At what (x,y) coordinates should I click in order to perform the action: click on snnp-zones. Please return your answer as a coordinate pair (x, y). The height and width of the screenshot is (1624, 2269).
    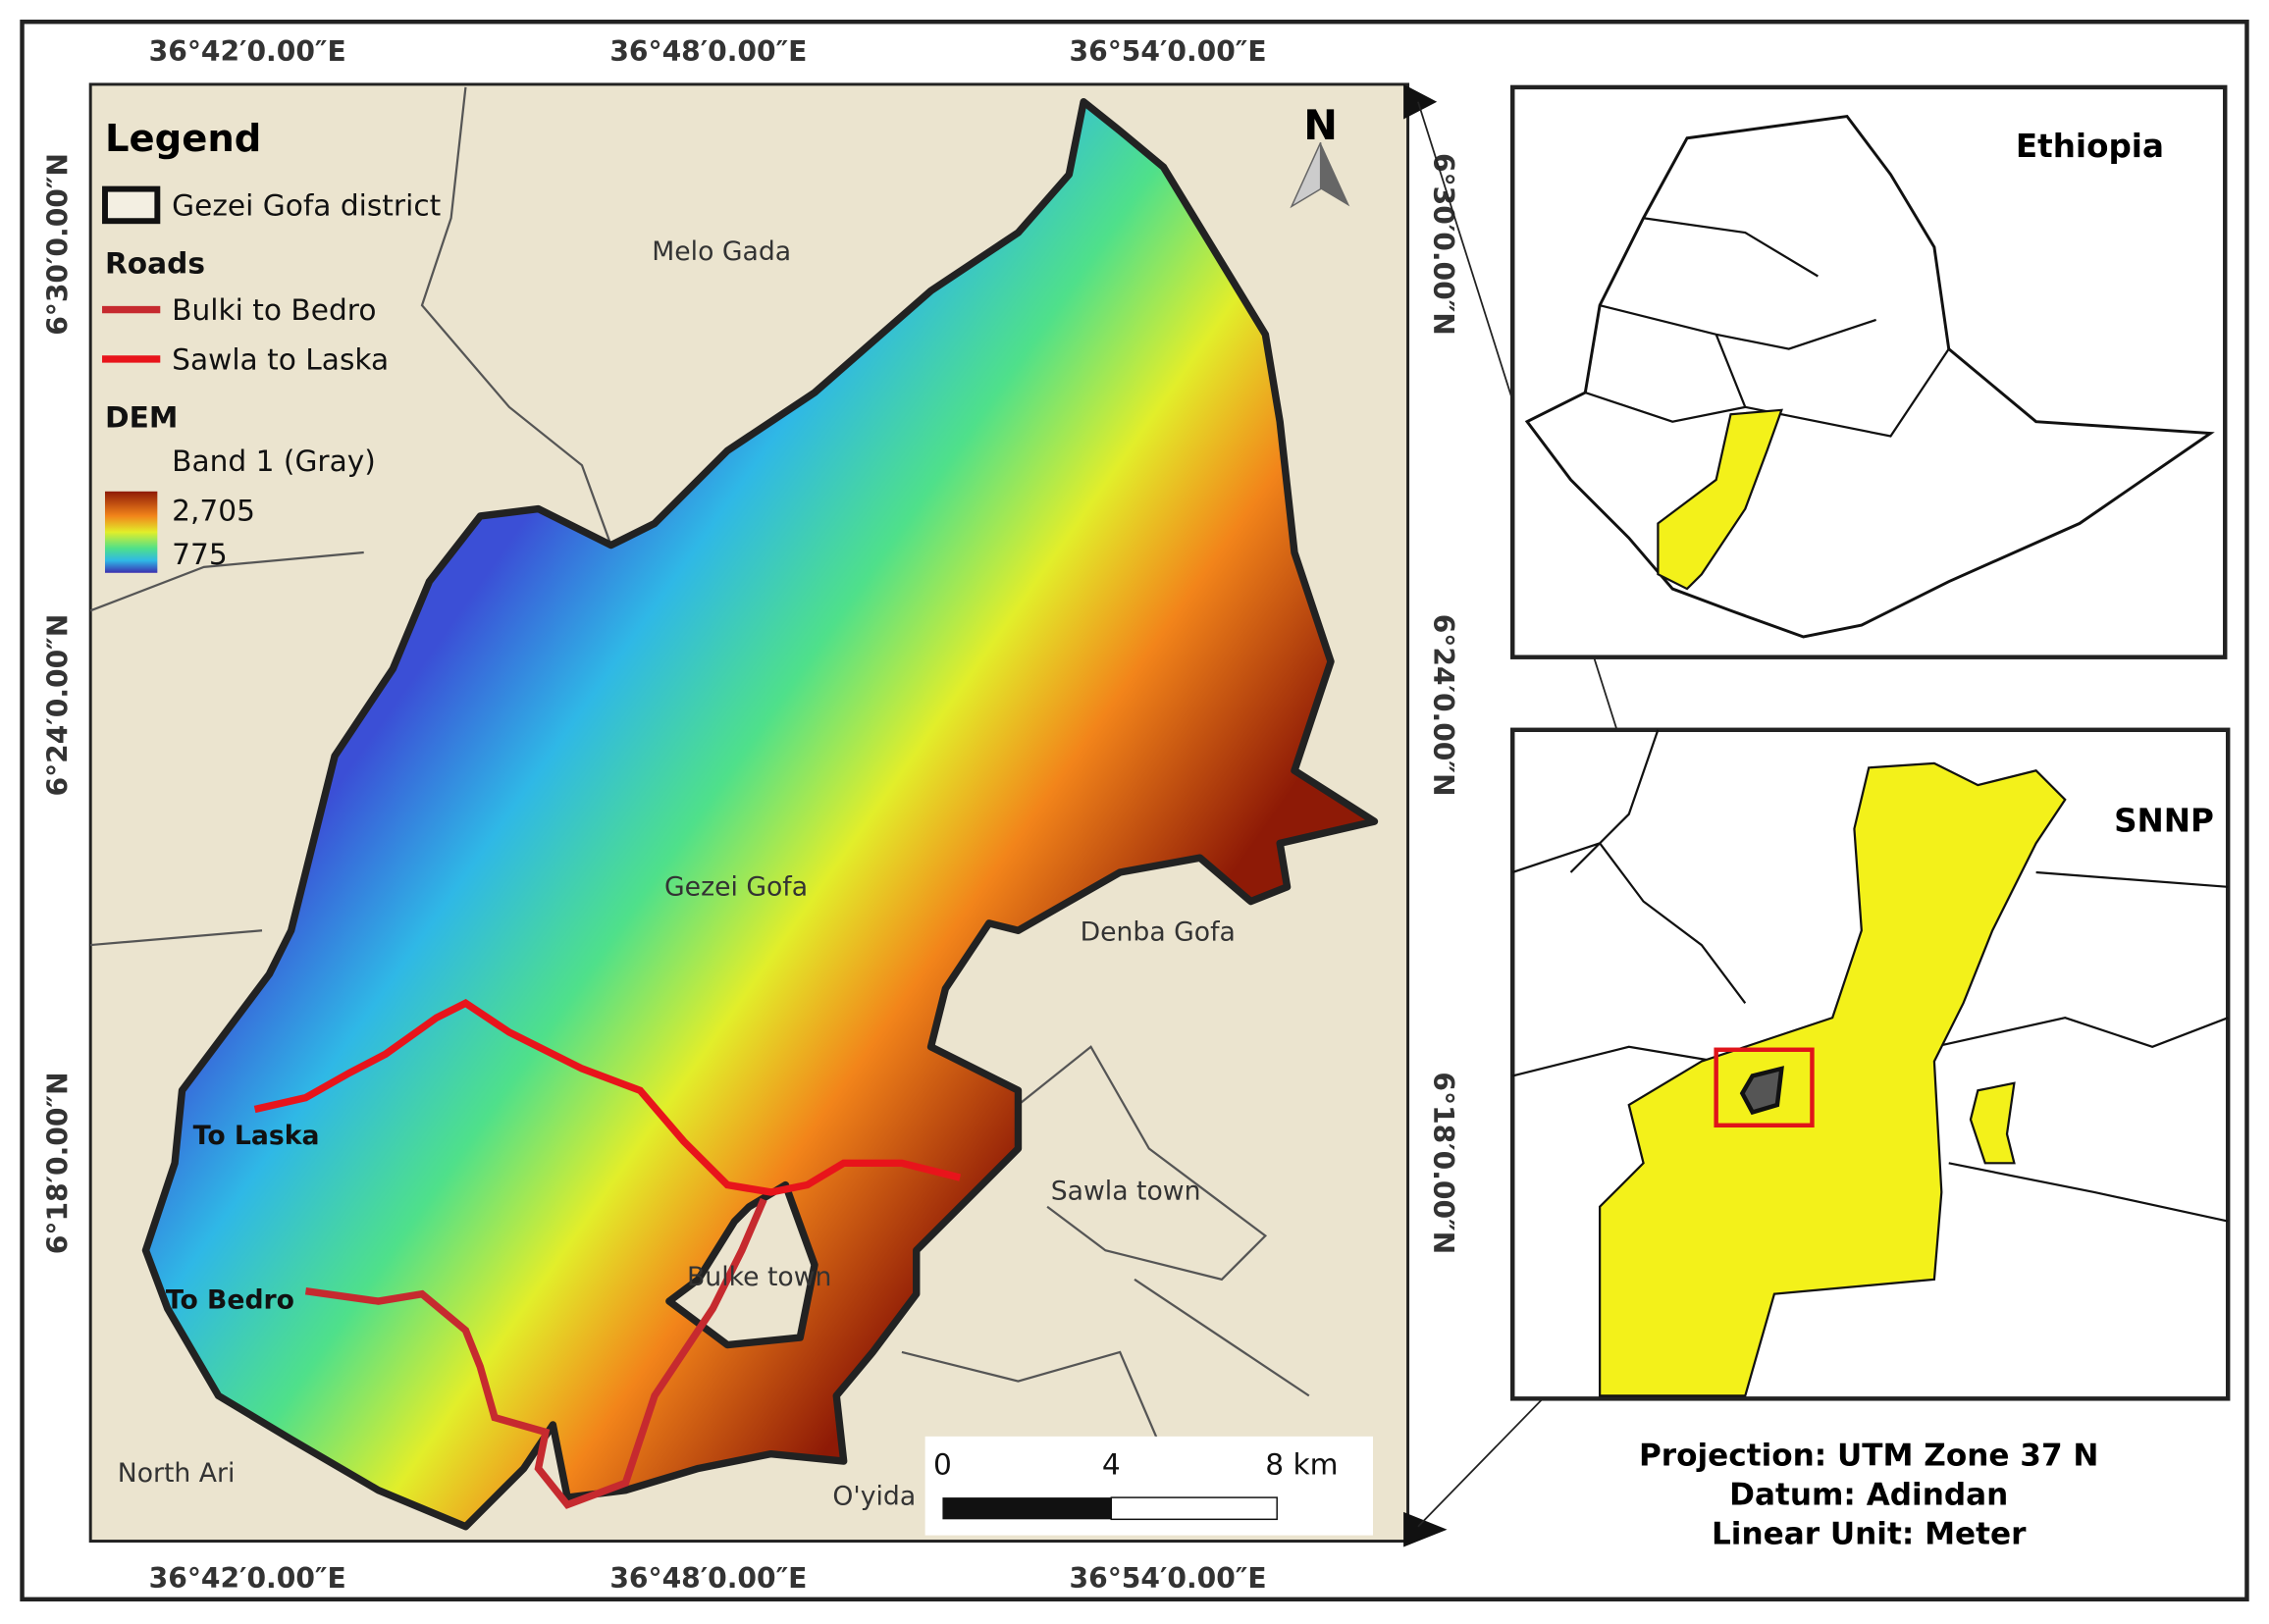
    Looking at the image, I should click on (1870, 976).